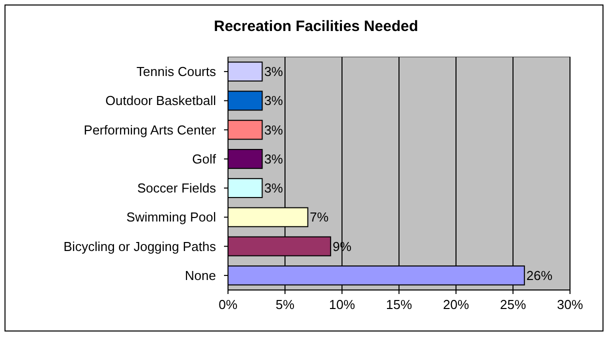 Image resolution: width=608 pixels, height=338 pixels. What do you see at coordinates (171, 217) in the screenshot?
I see `y-tick-label: Swimming Pool` at bounding box center [171, 217].